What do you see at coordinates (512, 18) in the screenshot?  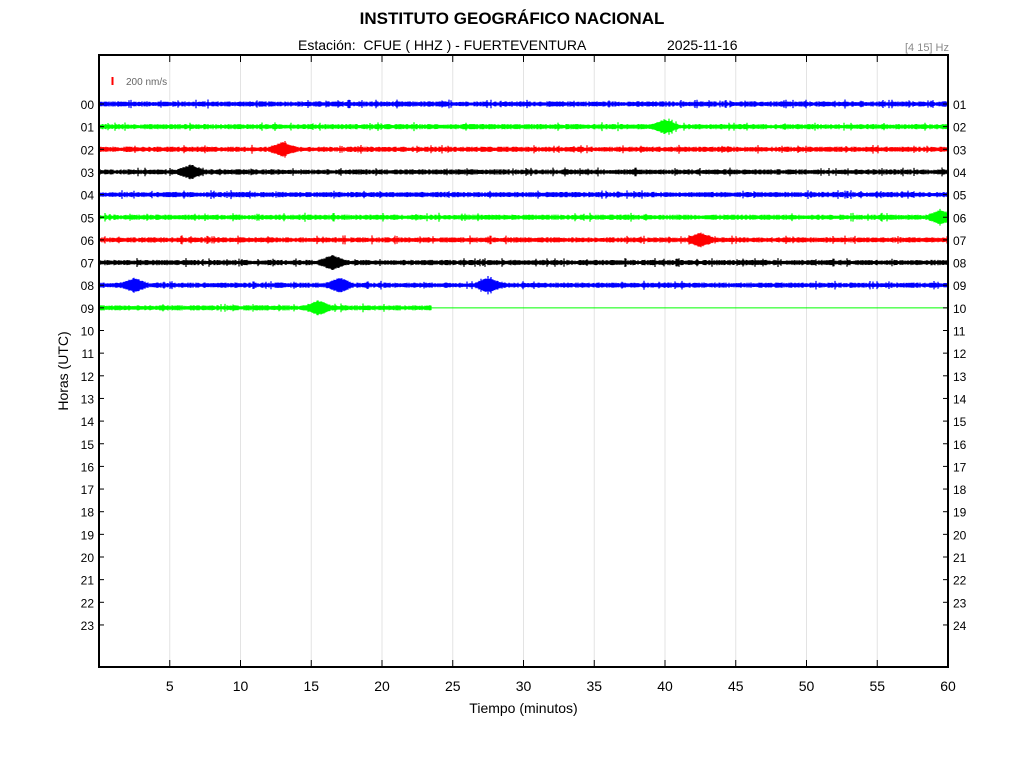 I see `chart-title: INSTITUTO GEOGRÁFICO NACIONAL` at bounding box center [512, 18].